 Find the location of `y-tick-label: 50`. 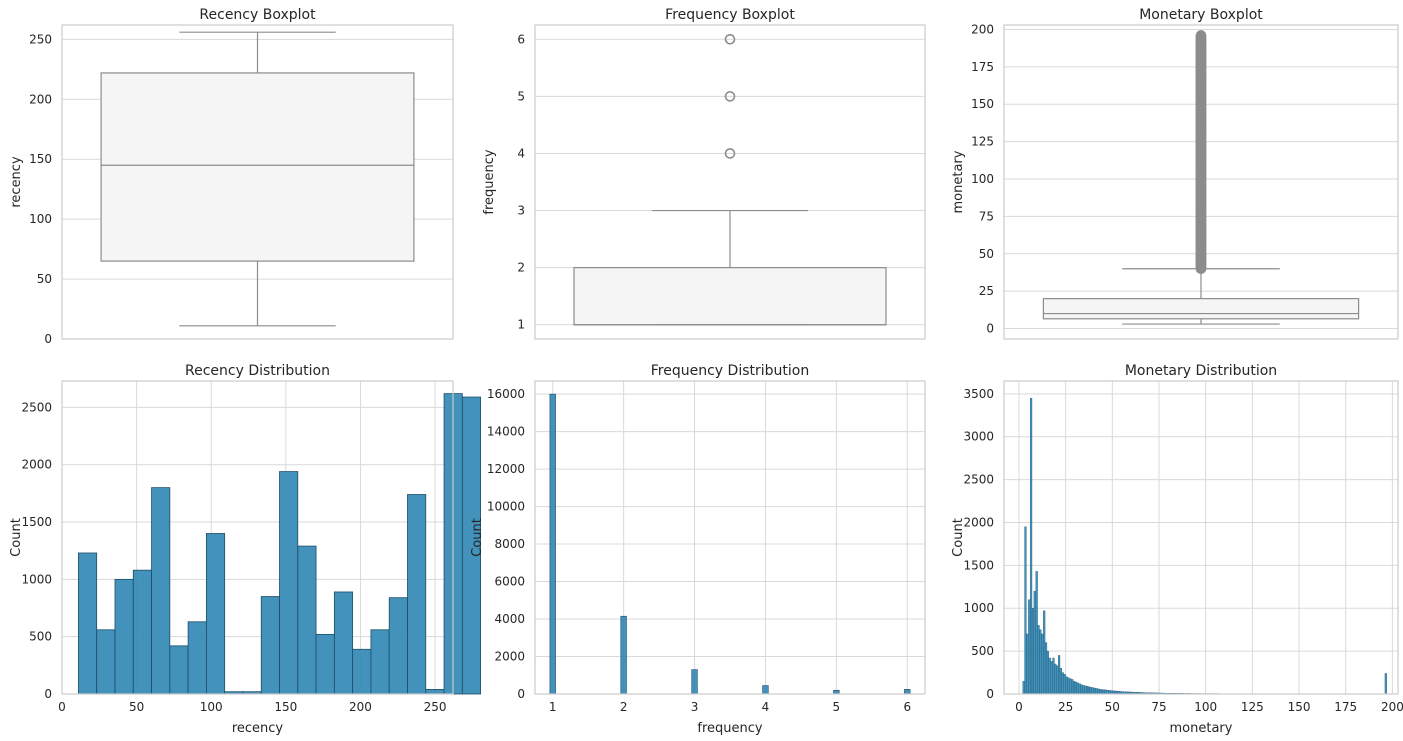

y-tick-label: 50 is located at coordinates (44, 279).